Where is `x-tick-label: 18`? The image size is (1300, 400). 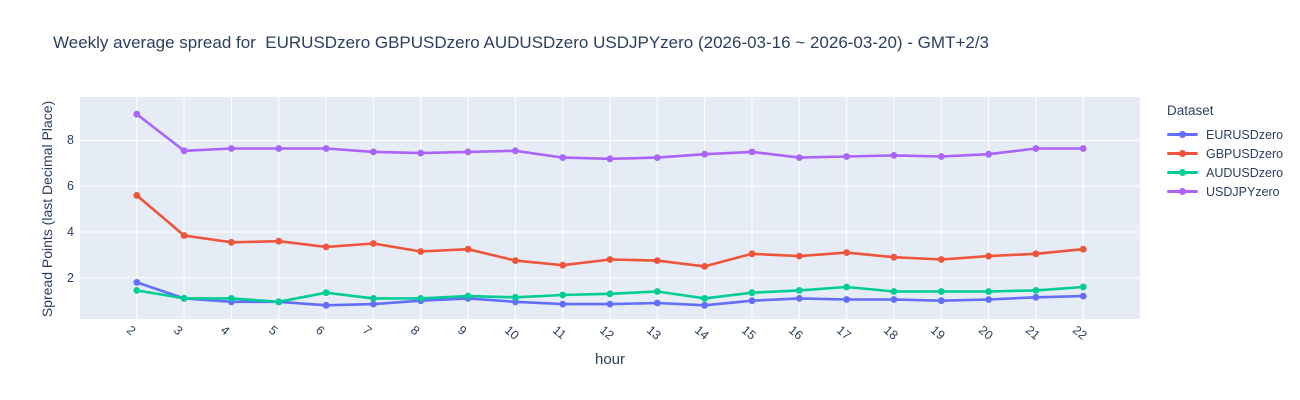 x-tick-label: 18 is located at coordinates (890, 333).